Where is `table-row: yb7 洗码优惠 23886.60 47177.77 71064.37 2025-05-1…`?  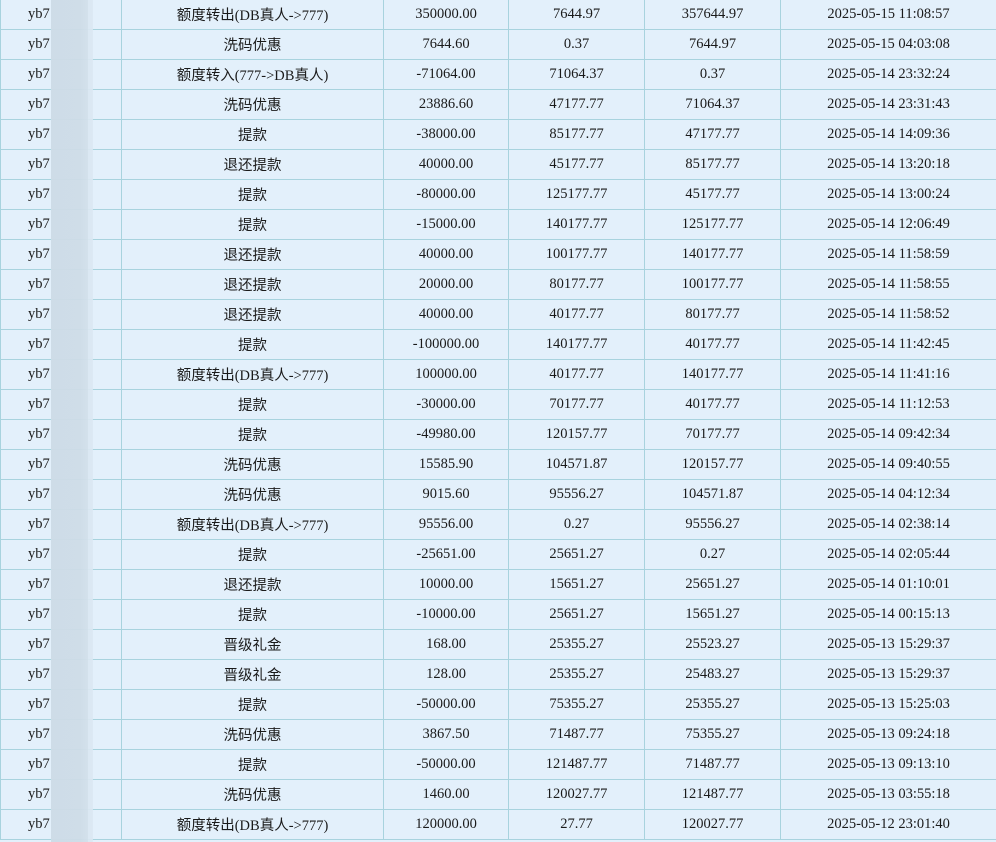 table-row: yb7 洗码优惠 23886.60 47177.77 71064.37 2025-05-1… is located at coordinates (498, 104).